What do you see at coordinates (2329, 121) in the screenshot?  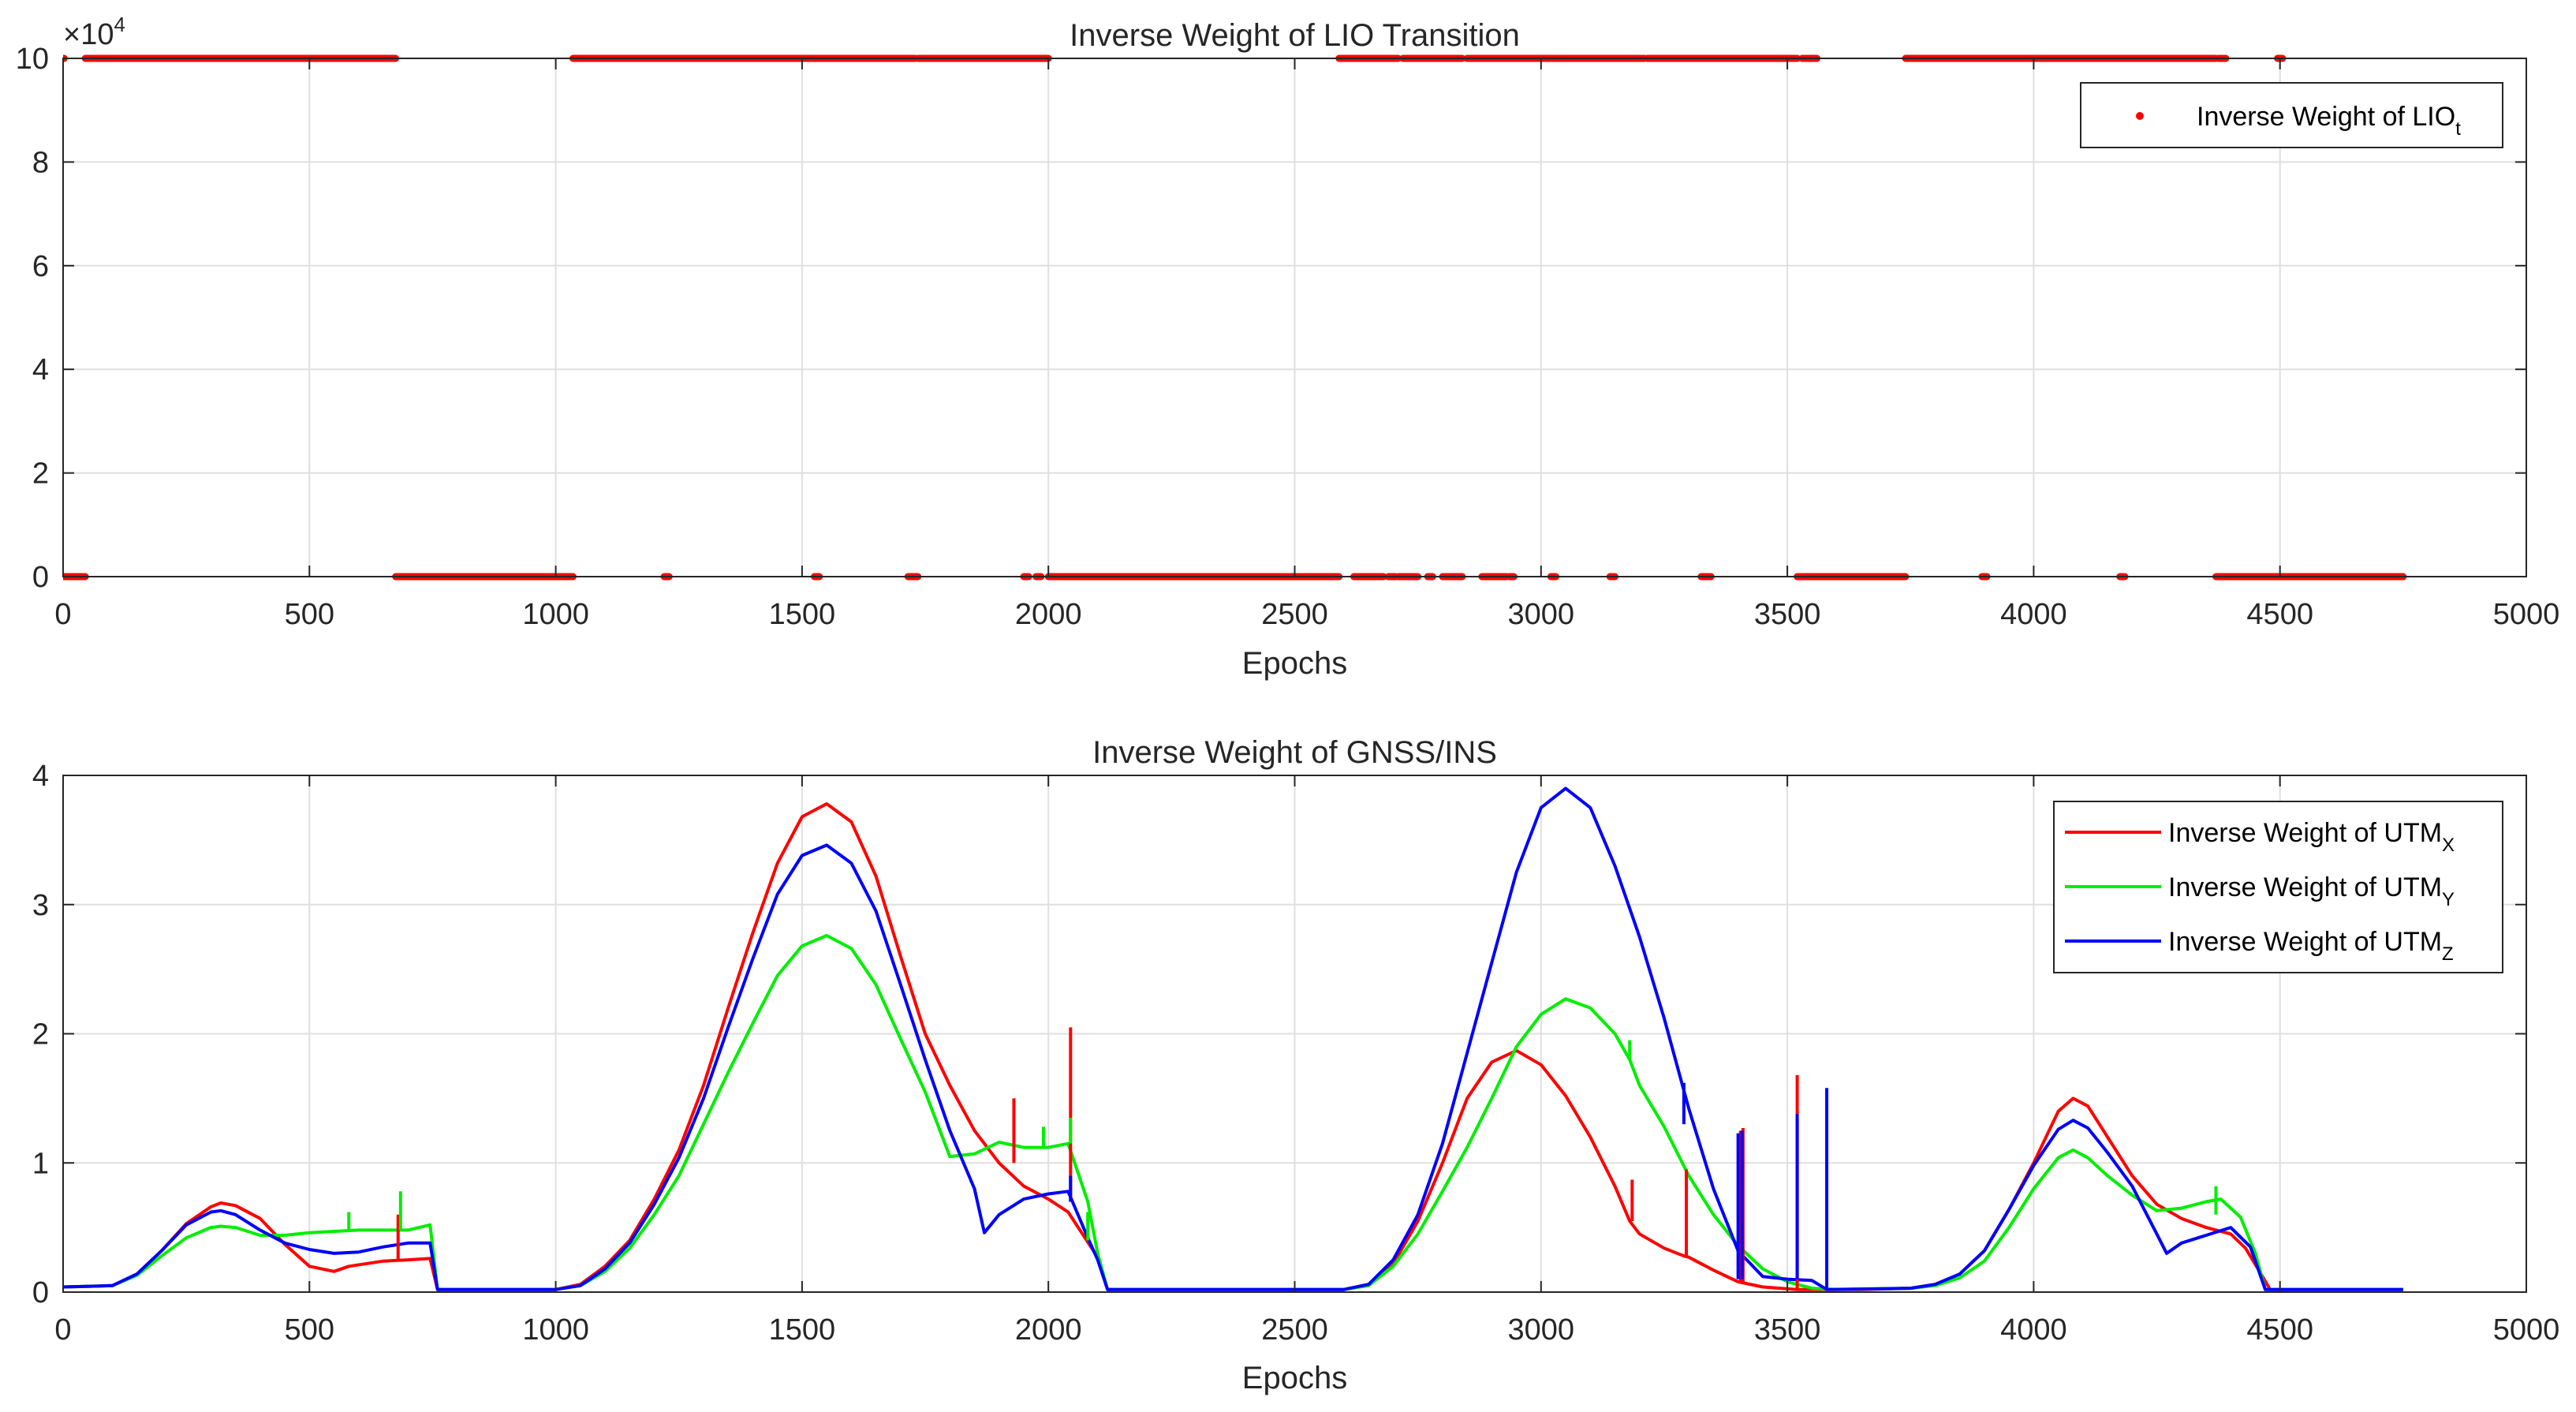 I see `legend-entry-label: Inverse Weight of LIOt` at bounding box center [2329, 121].